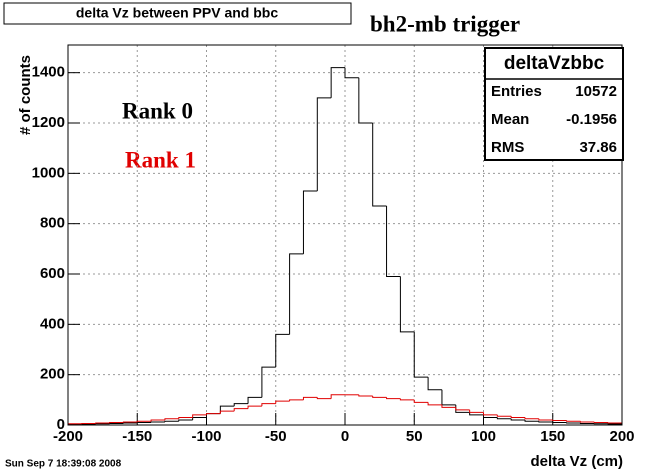 The width and height of the screenshot is (658, 473). What do you see at coordinates (345, 436) in the screenshot?
I see `x-tick-label: 0` at bounding box center [345, 436].